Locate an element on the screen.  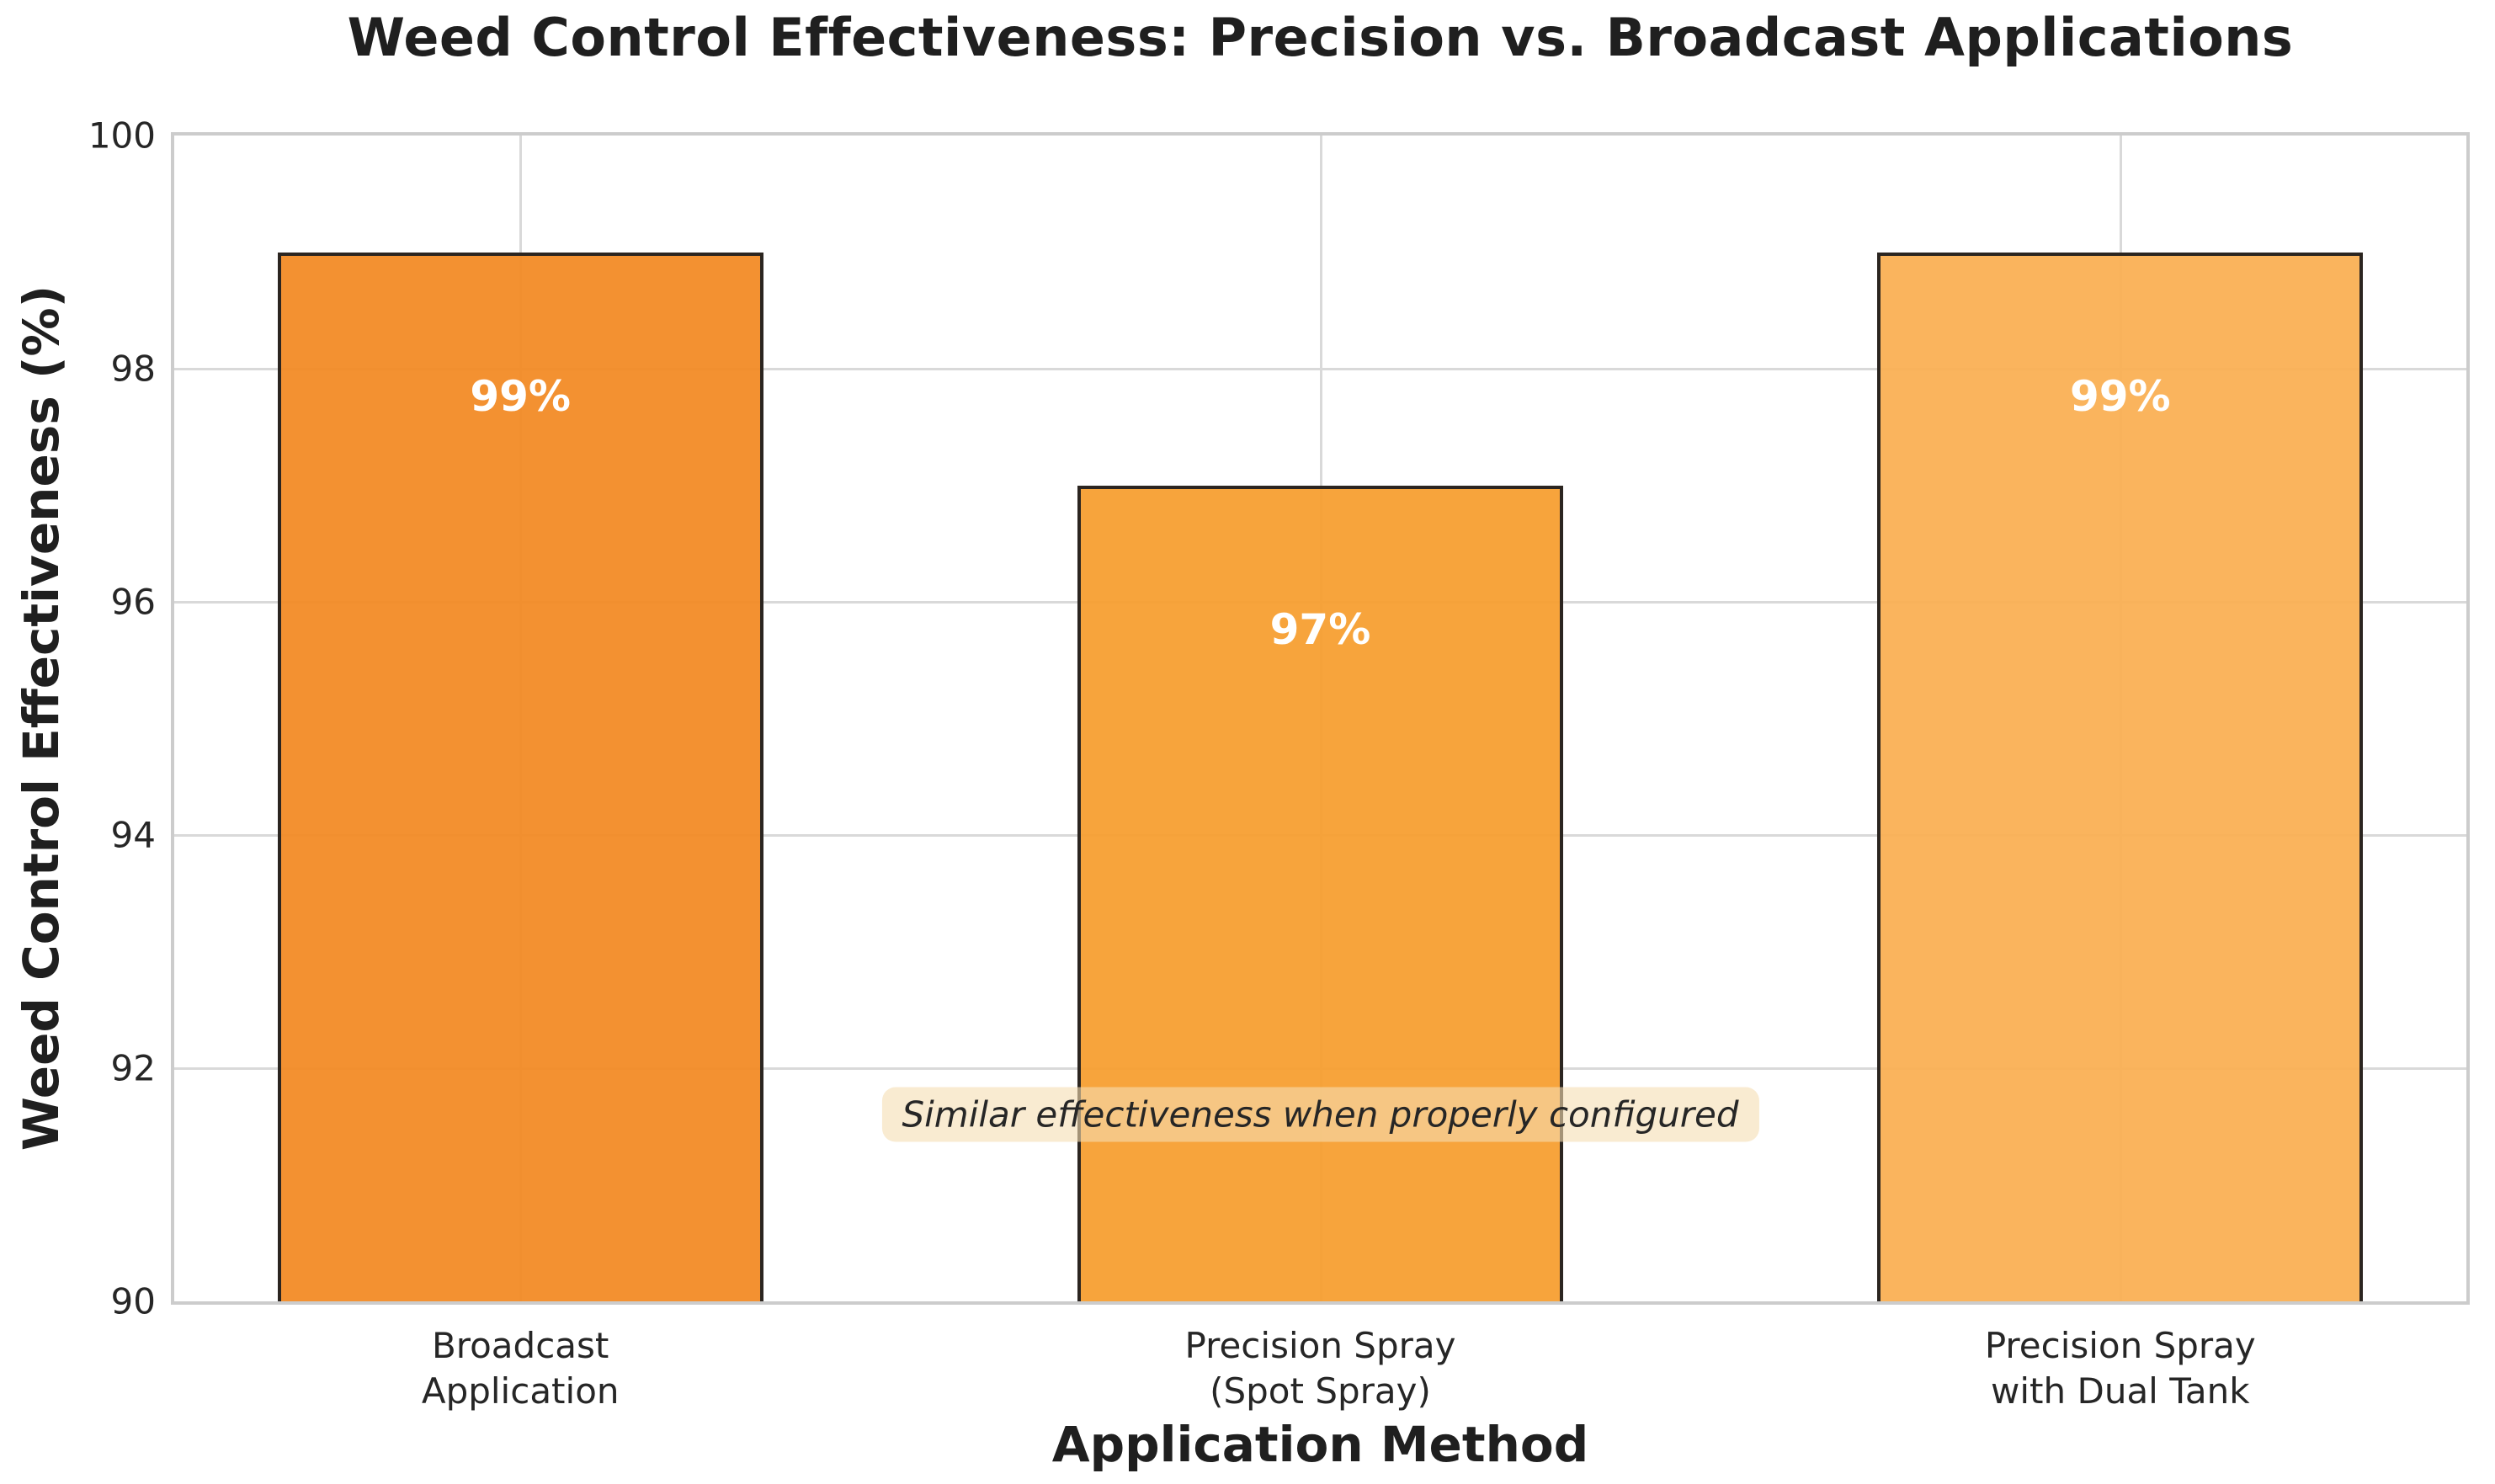
y-tick-label-96: 96 is located at coordinates (133, 602).